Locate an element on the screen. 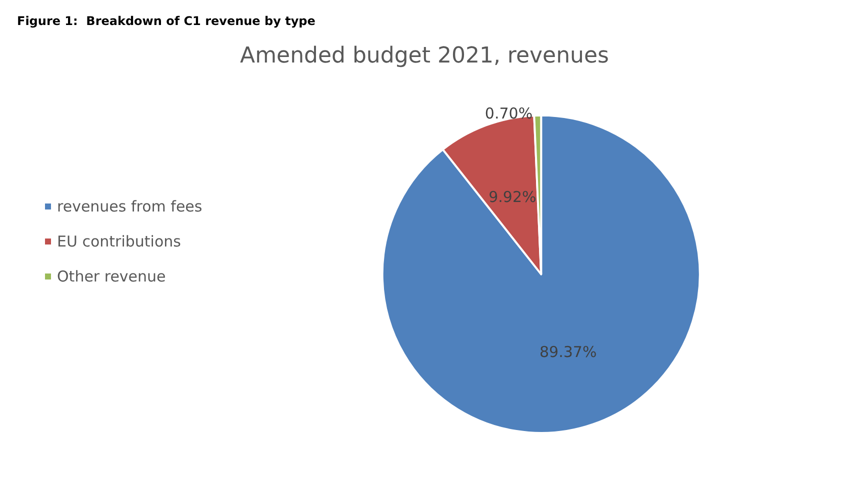 The width and height of the screenshot is (849, 483). legend-label: Other revenue is located at coordinates (111, 277).